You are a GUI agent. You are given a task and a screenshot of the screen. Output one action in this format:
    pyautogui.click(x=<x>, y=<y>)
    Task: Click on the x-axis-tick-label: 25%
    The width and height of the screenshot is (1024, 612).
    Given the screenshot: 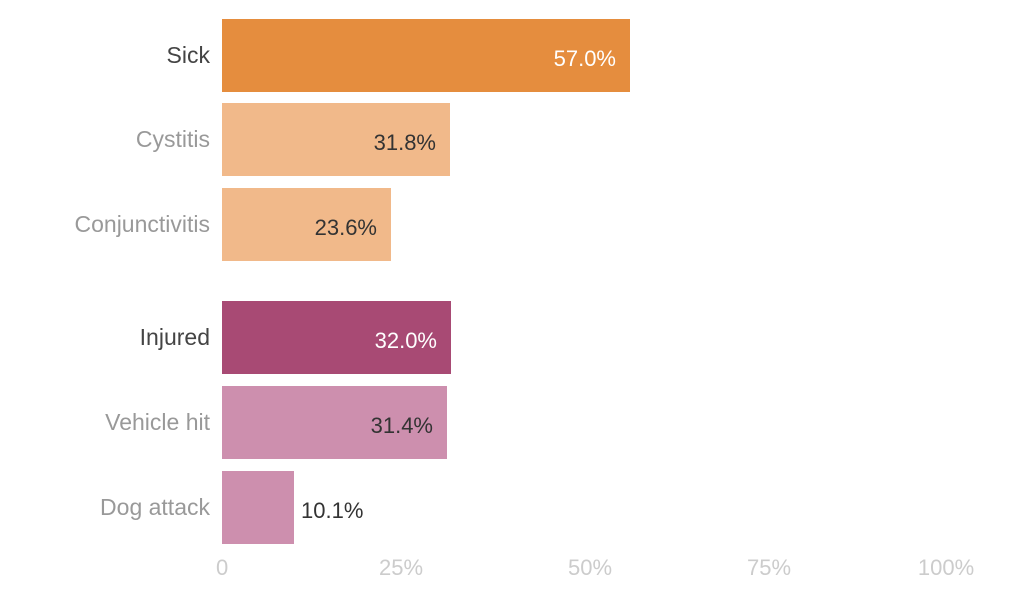 What is the action you would take?
    pyautogui.click(x=401, y=567)
    